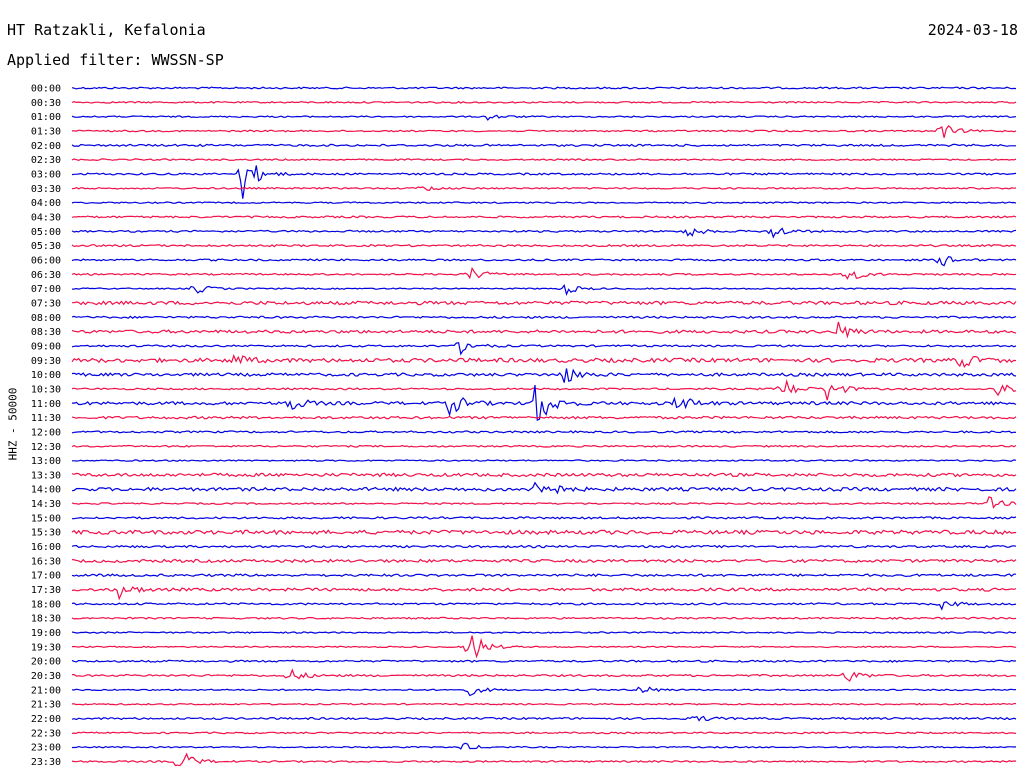 The width and height of the screenshot is (1024, 780). I want to click on time-label: 21:30, so click(46, 705).